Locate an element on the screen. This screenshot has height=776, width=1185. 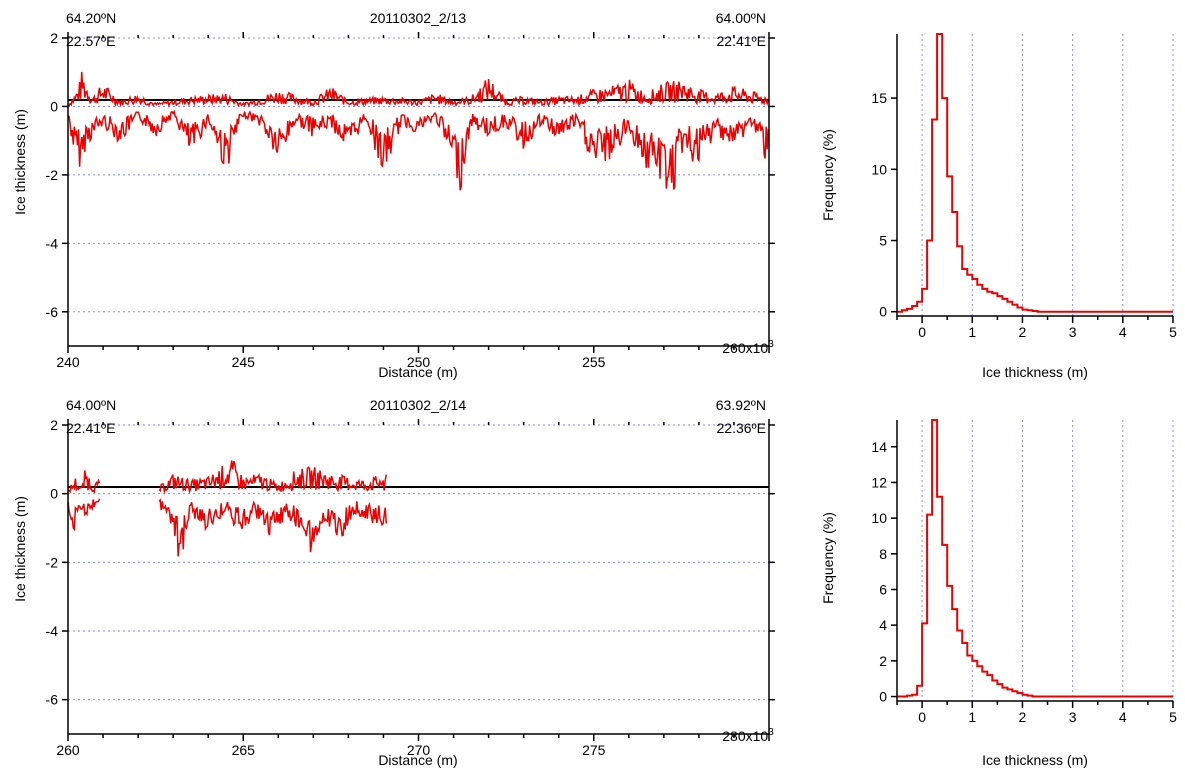
x-tick-label-last: 260x103 is located at coordinates (748, 347).